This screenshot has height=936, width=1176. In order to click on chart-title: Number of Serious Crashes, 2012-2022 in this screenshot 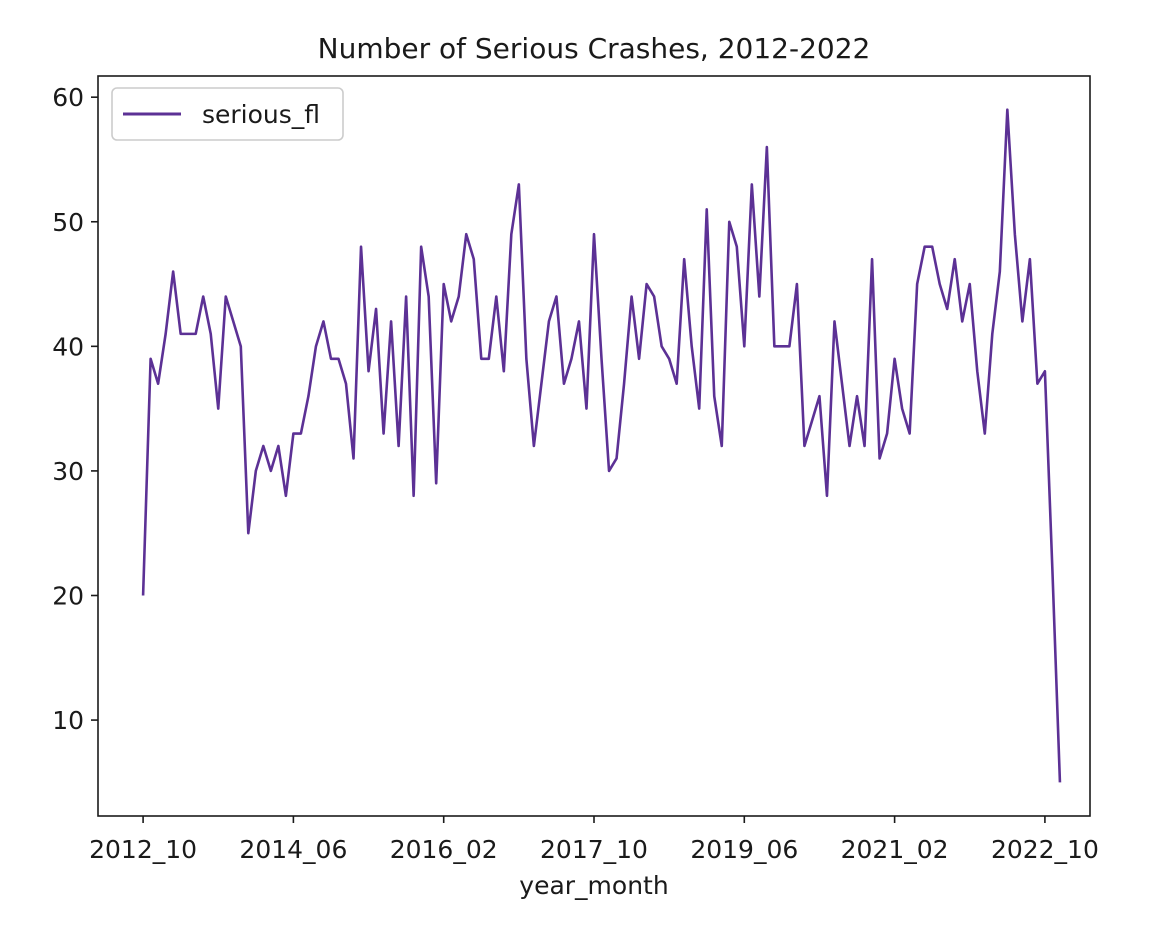, I will do `click(594, 48)`.